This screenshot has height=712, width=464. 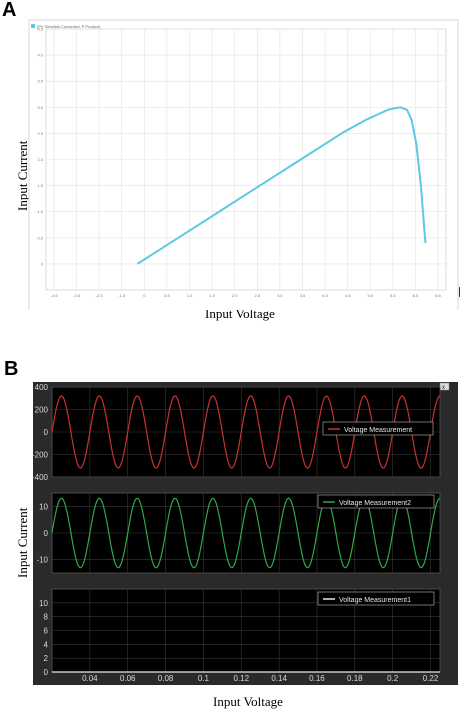 I want to click on chart-a-x-tick-label: 4.5, so click(x=348, y=295).